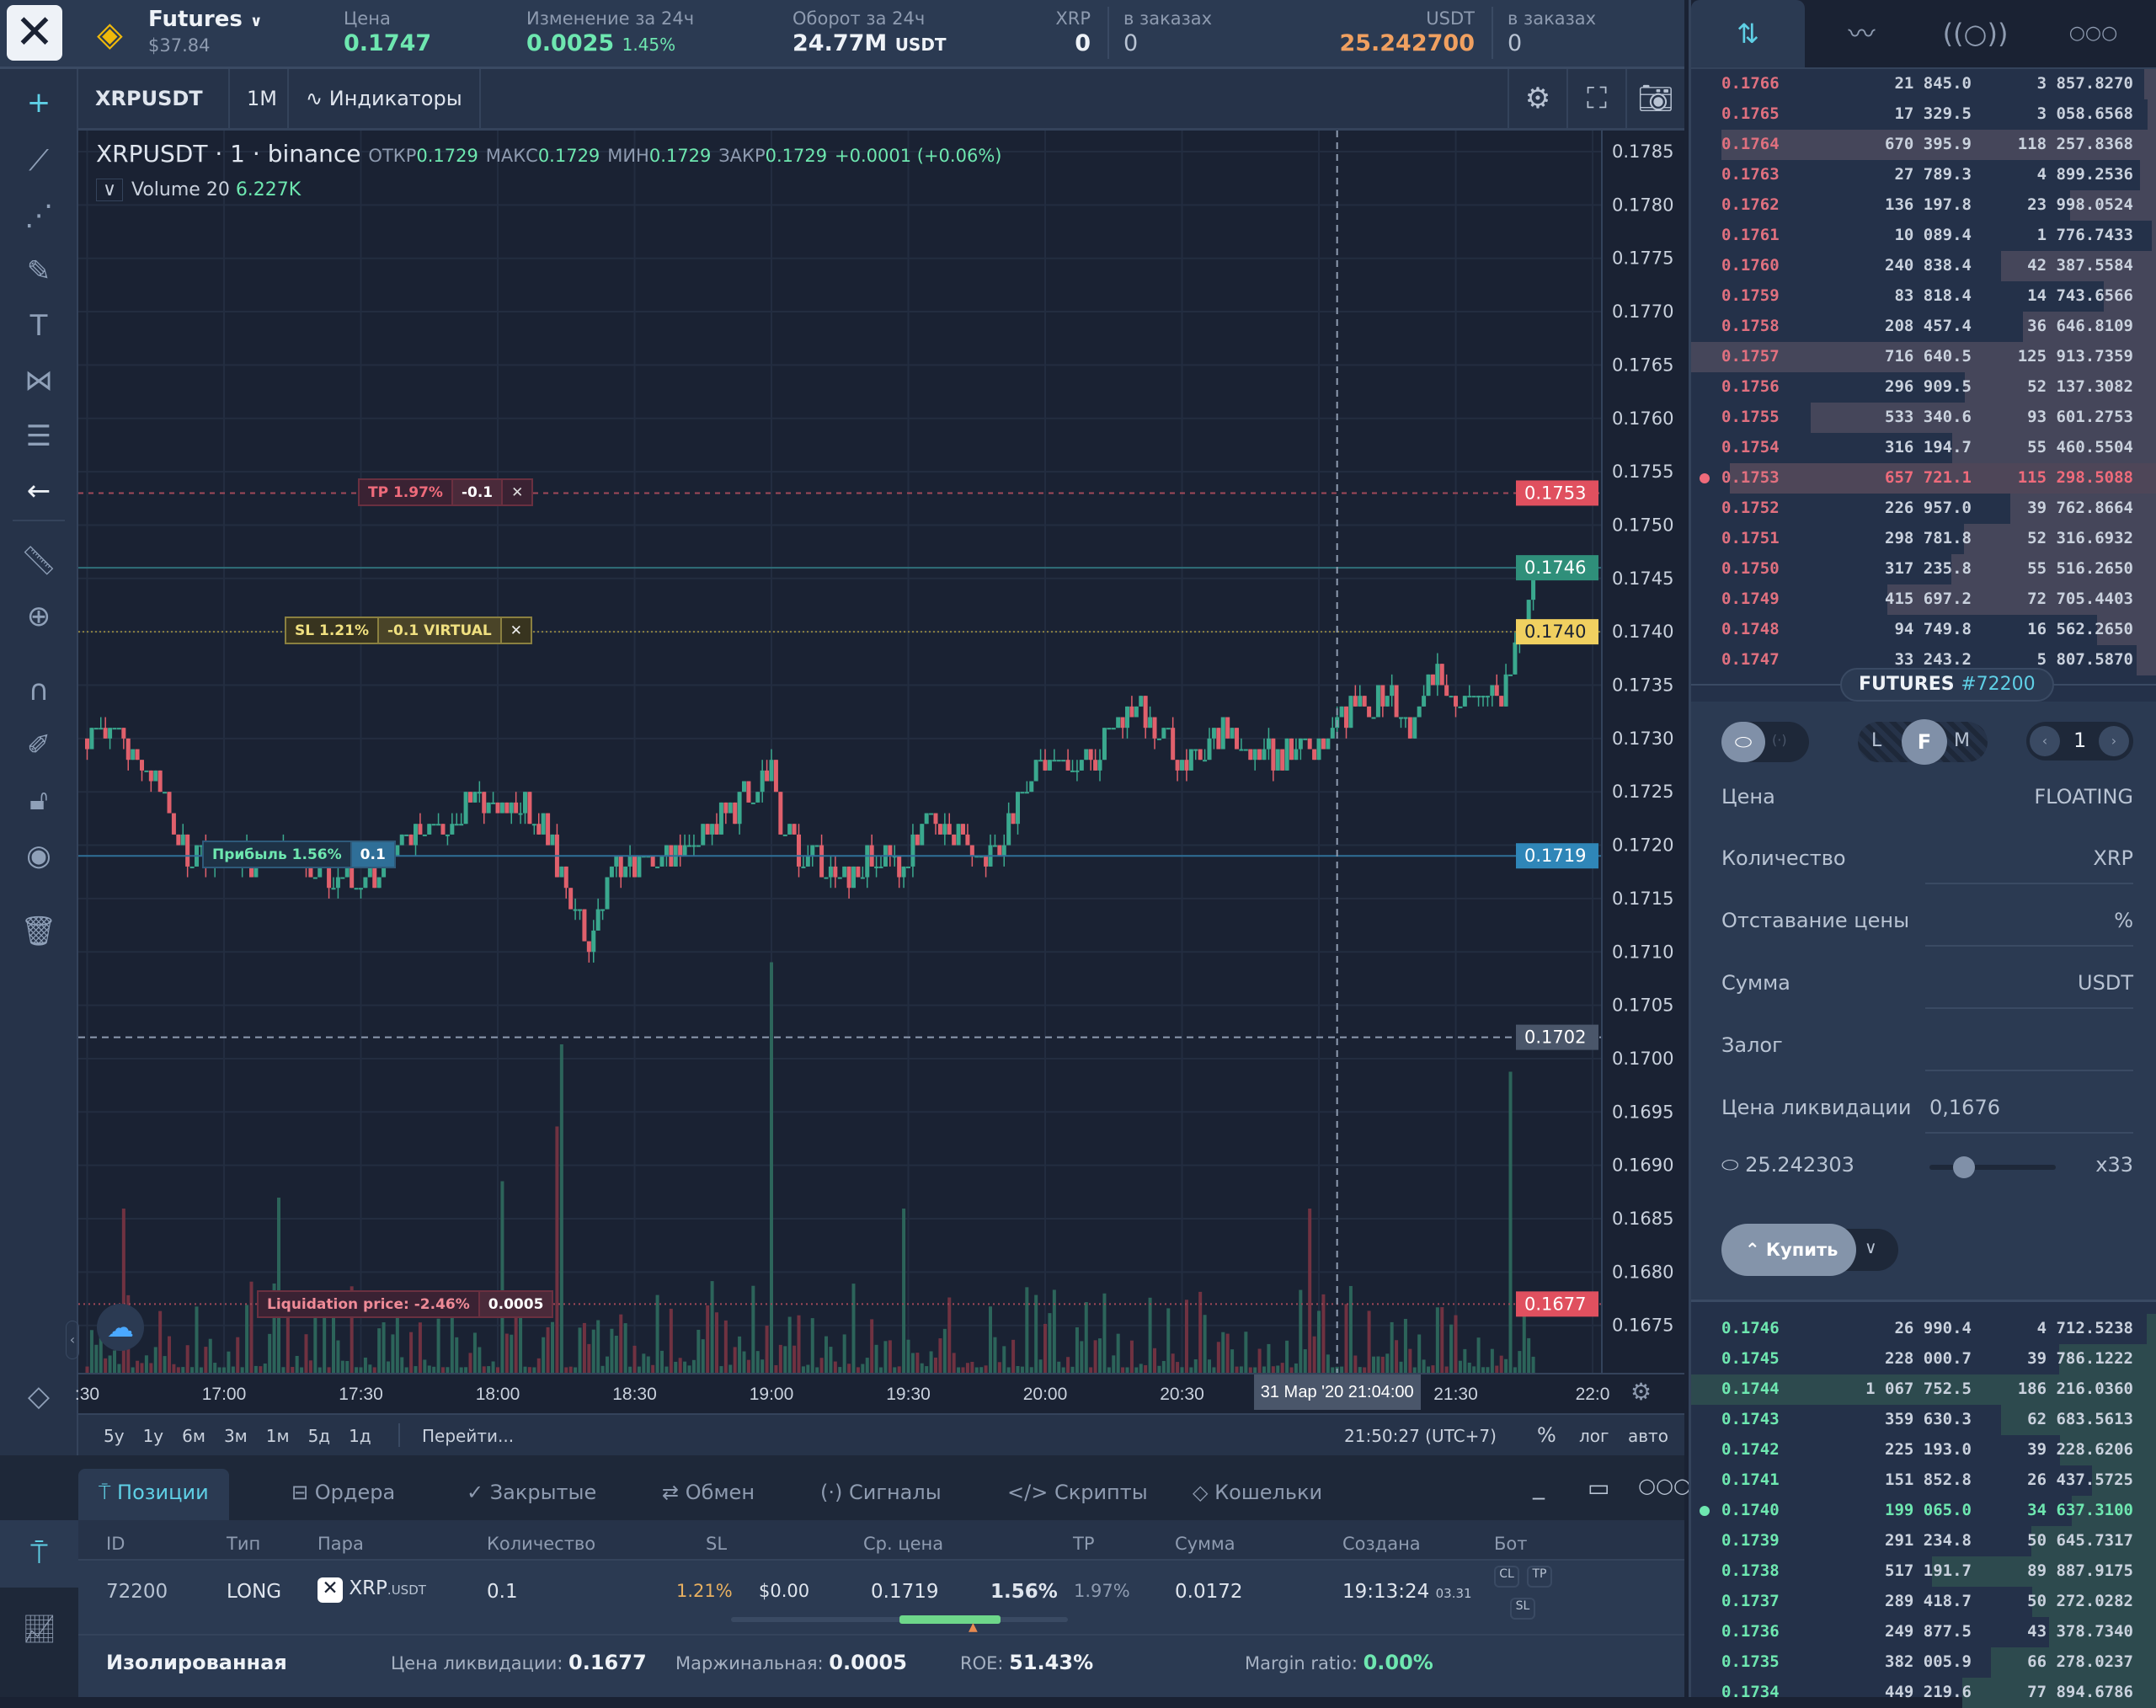 This screenshot has width=2156, height=1708. Describe the element at coordinates (1748, 33) in the screenshot. I see `orderbook-tab-icon: ⇅` at that location.